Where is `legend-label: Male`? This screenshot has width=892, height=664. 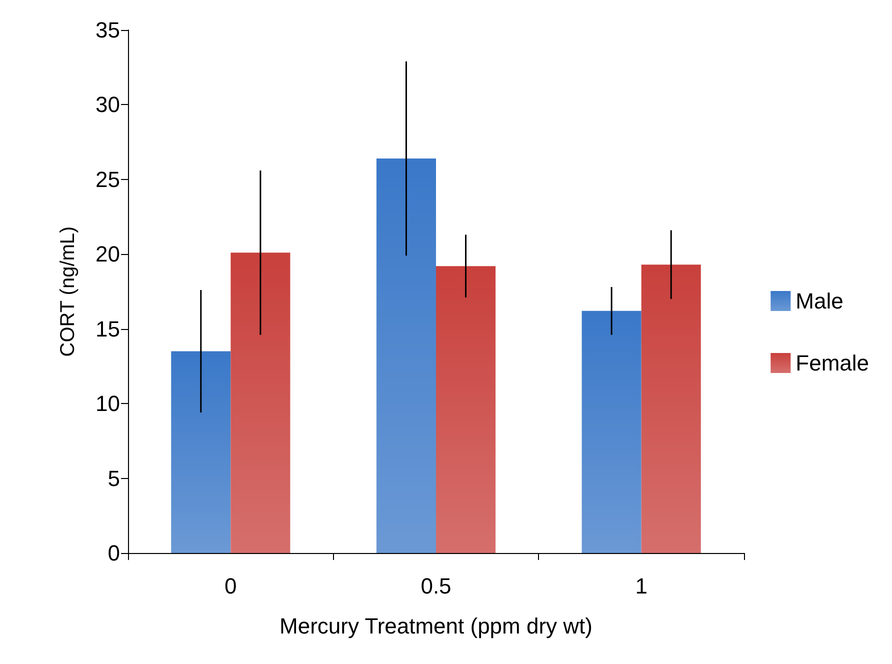
legend-label: Male is located at coordinates (820, 301).